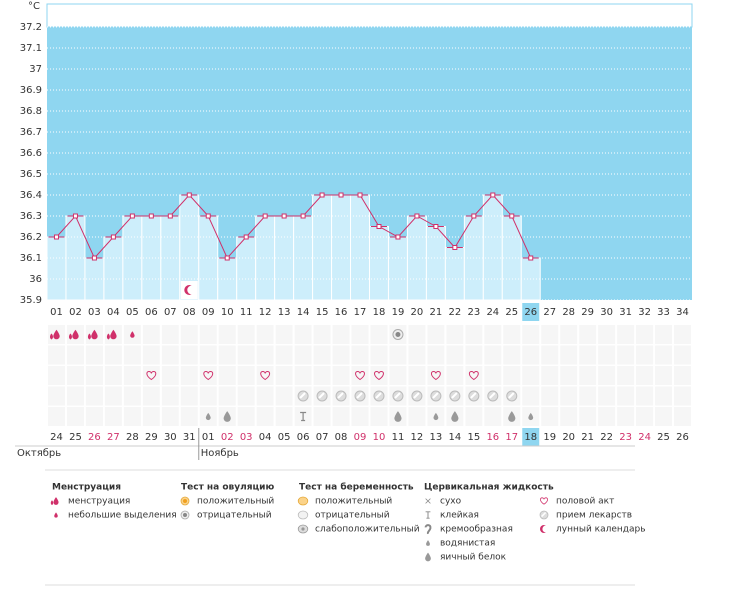 This screenshot has width=731, height=591. I want to click on today-cell, so click(531, 312).